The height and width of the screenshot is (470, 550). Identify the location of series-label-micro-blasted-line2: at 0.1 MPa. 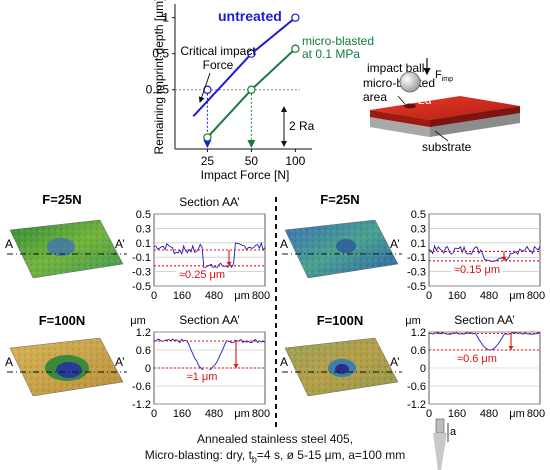
(331, 54).